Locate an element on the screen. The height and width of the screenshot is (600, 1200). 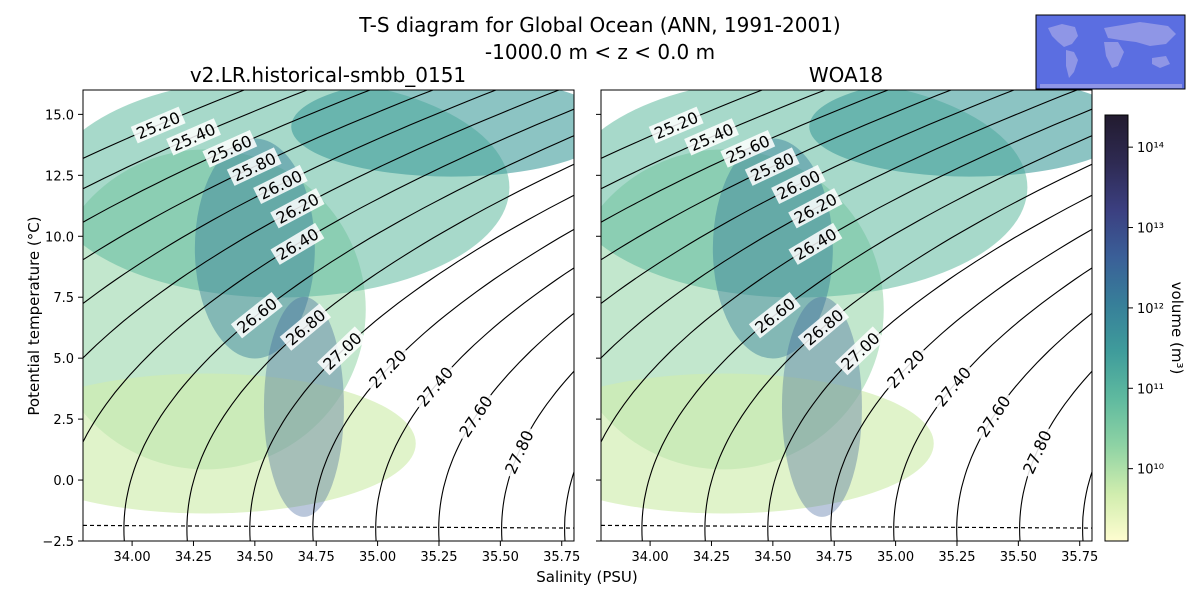
x-axis-label: Salinity (PSU) is located at coordinates (587, 577).